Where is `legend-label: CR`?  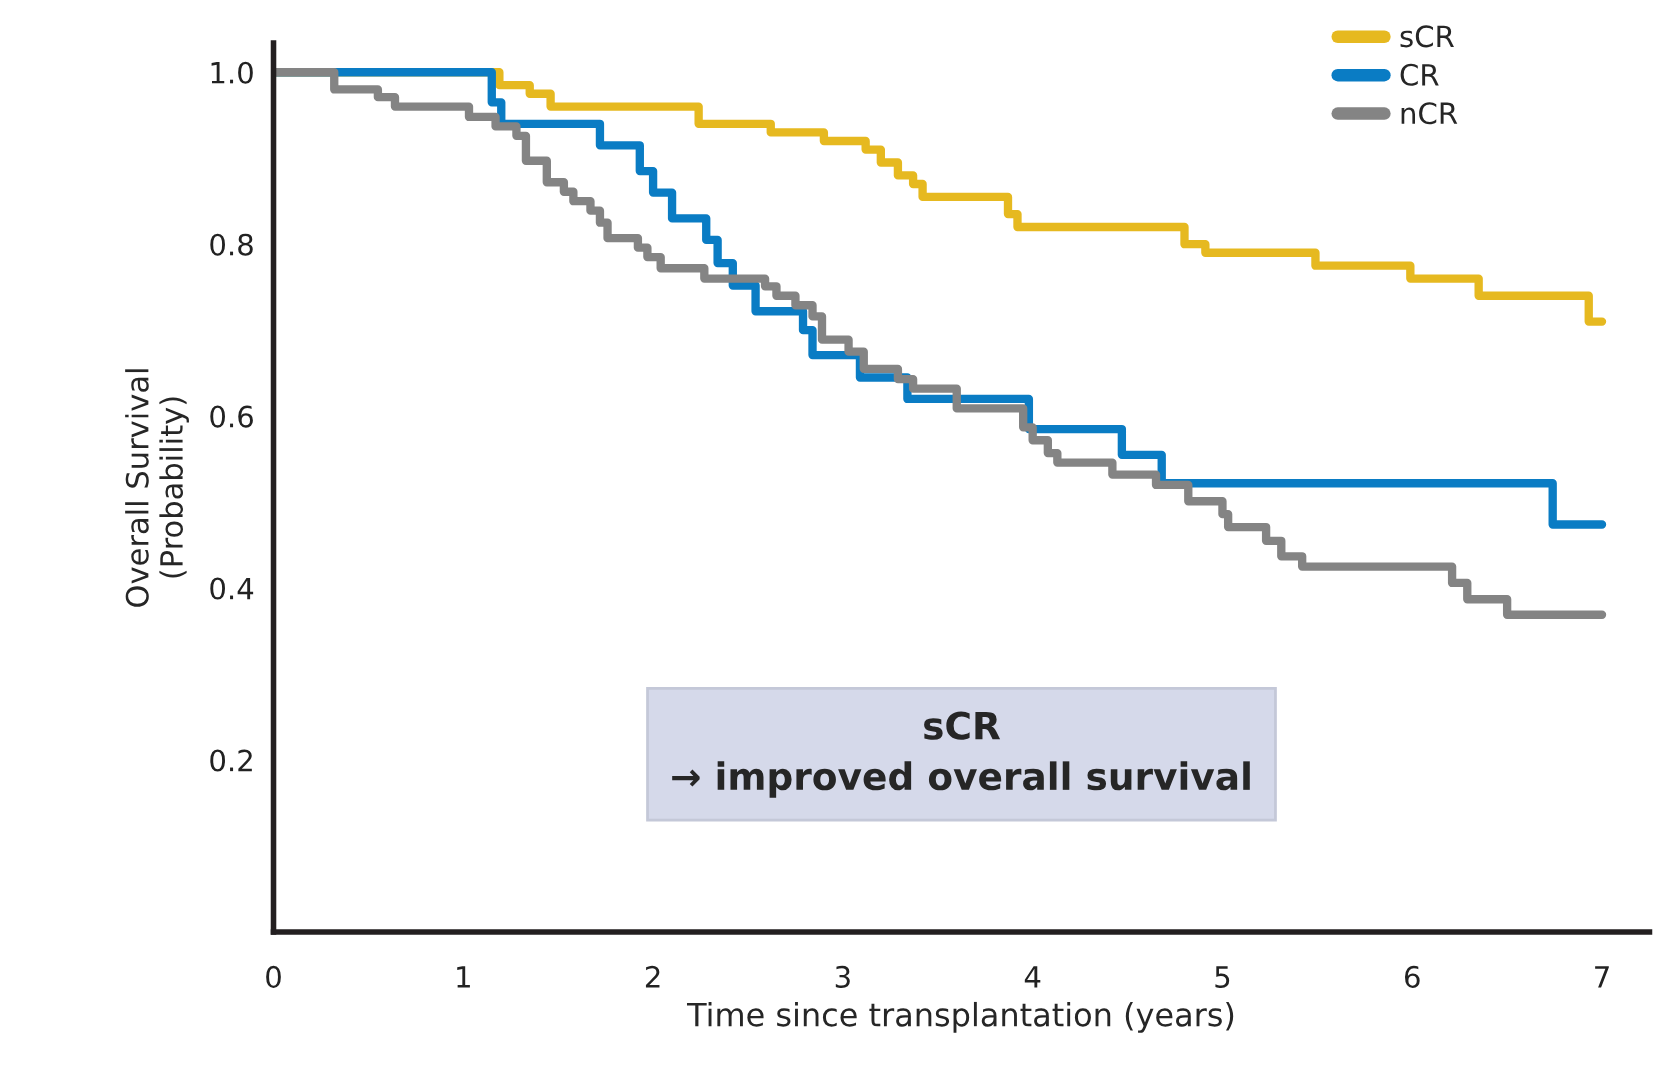 legend-label: CR is located at coordinates (1419, 74).